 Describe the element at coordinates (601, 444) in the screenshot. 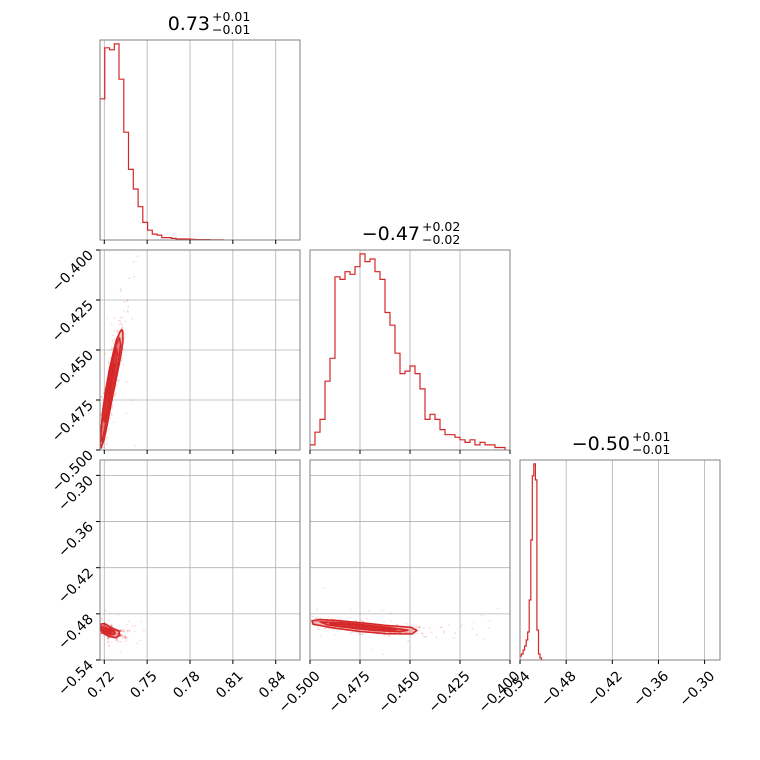

I see `title-median: −0.50` at that location.